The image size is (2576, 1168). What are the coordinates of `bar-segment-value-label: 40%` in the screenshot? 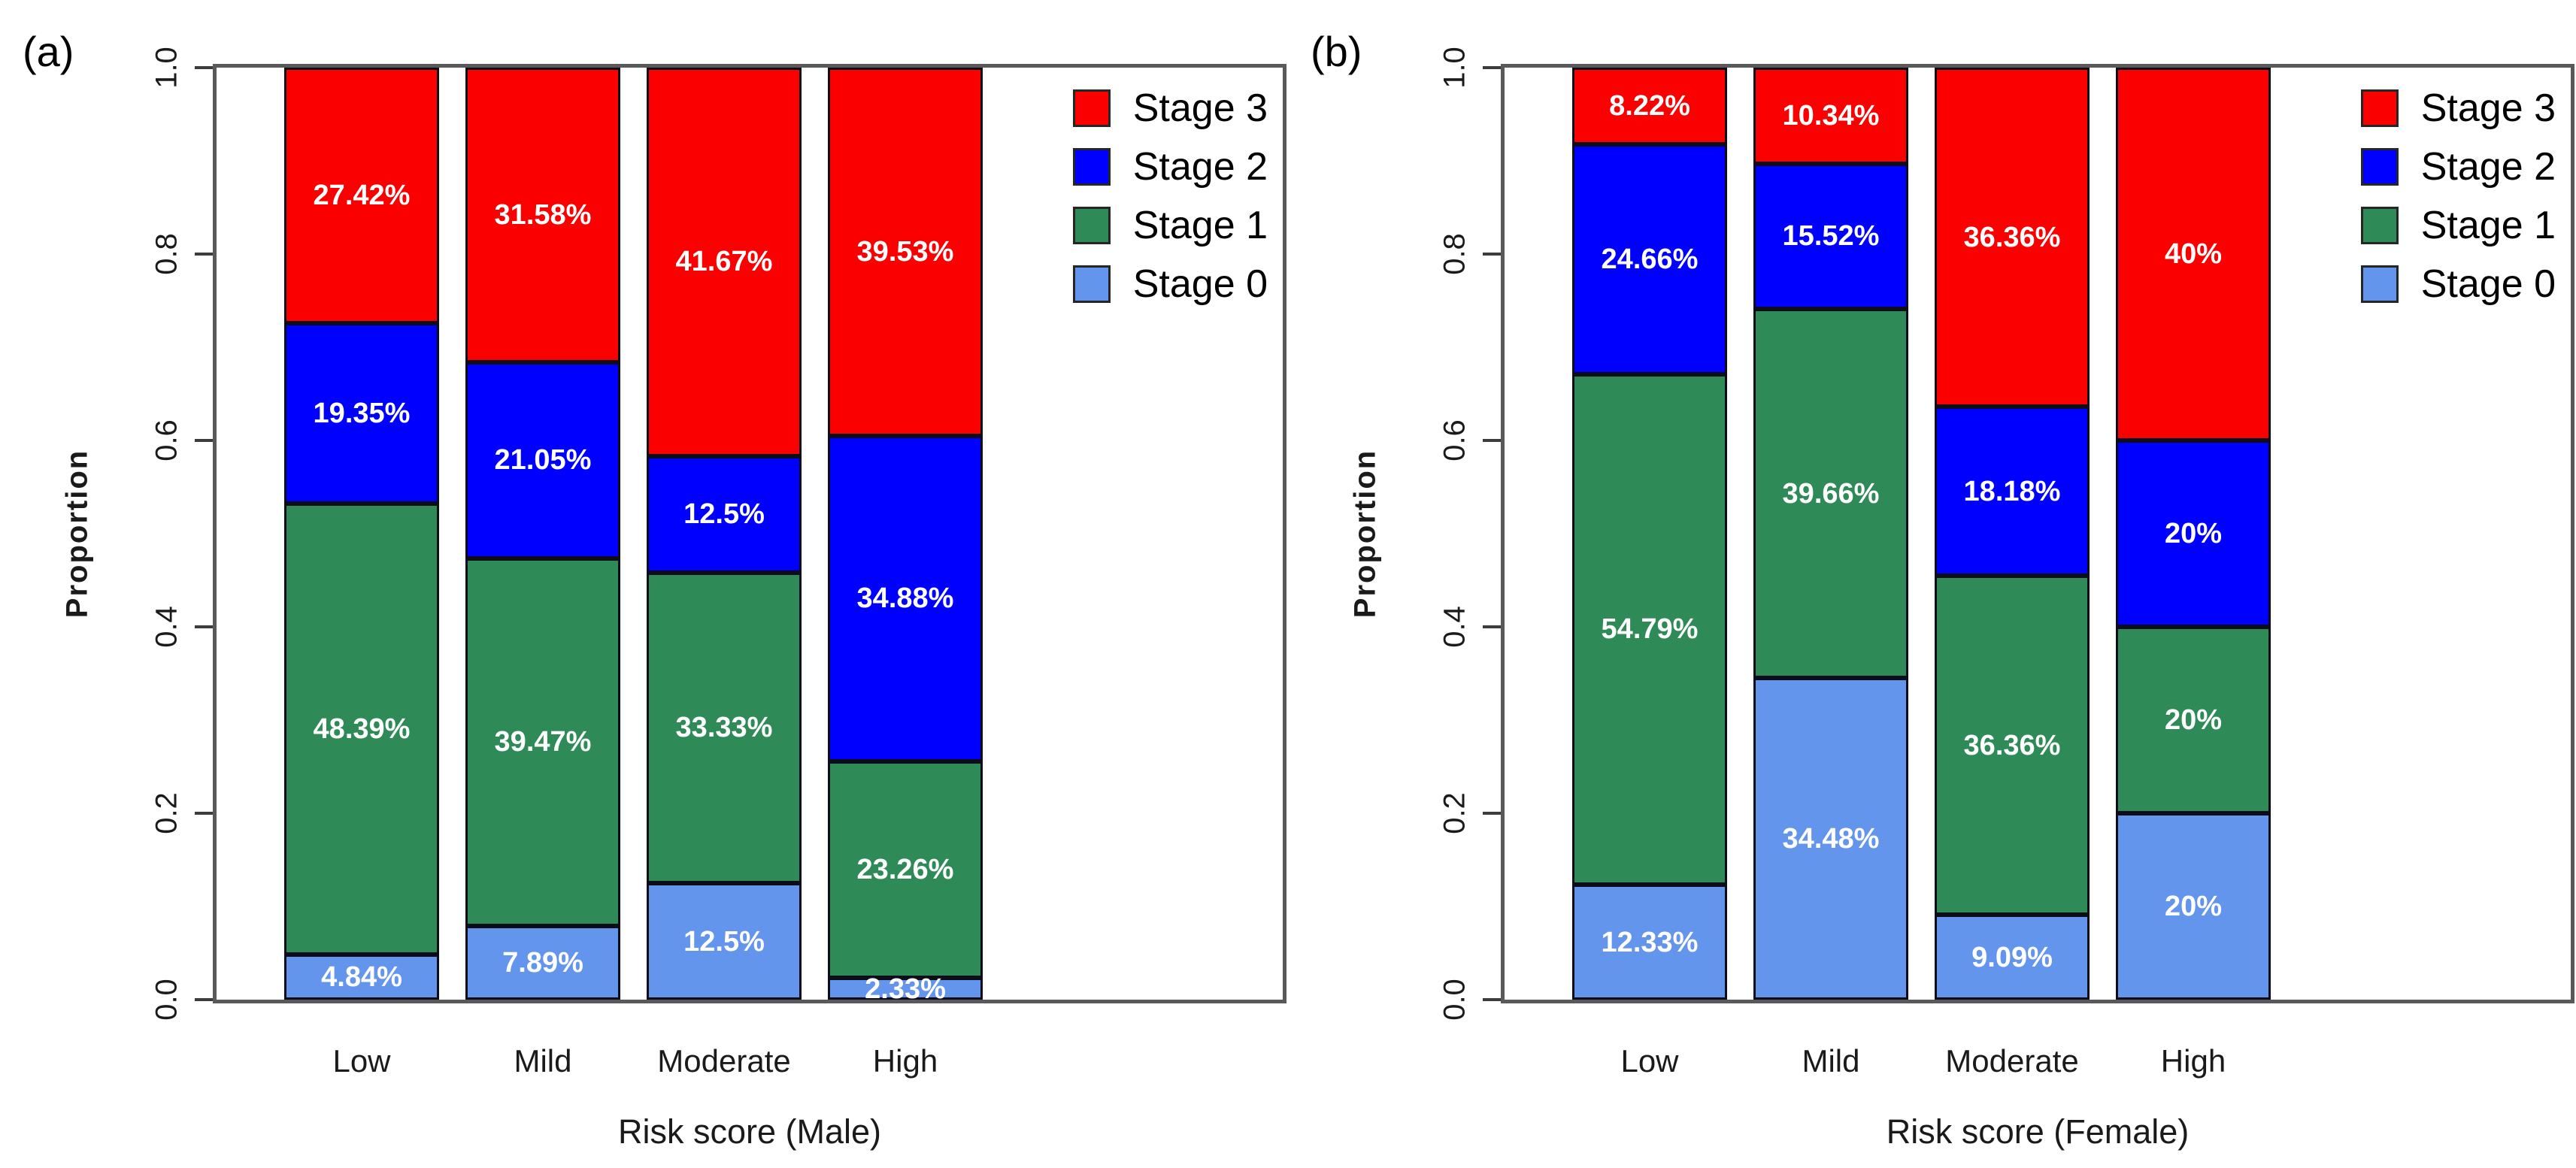 It's located at (2193, 254).